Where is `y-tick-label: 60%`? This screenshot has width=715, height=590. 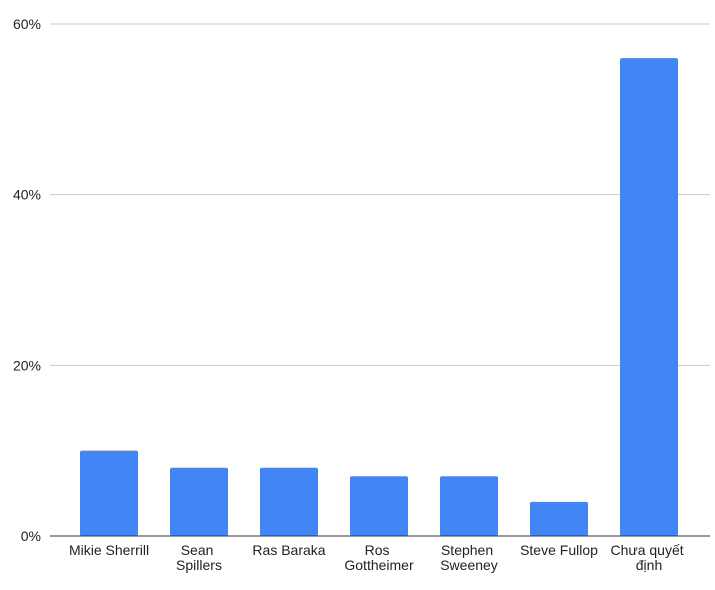
y-tick-label: 60% is located at coordinates (27, 24).